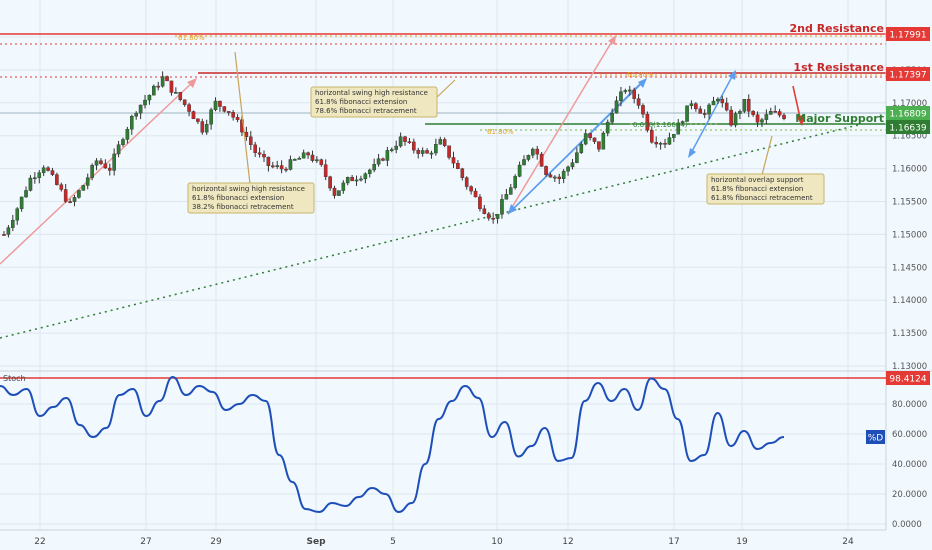 This screenshot has height=550, width=932. I want to click on first-resistance-price: 1.17397, so click(907, 76).